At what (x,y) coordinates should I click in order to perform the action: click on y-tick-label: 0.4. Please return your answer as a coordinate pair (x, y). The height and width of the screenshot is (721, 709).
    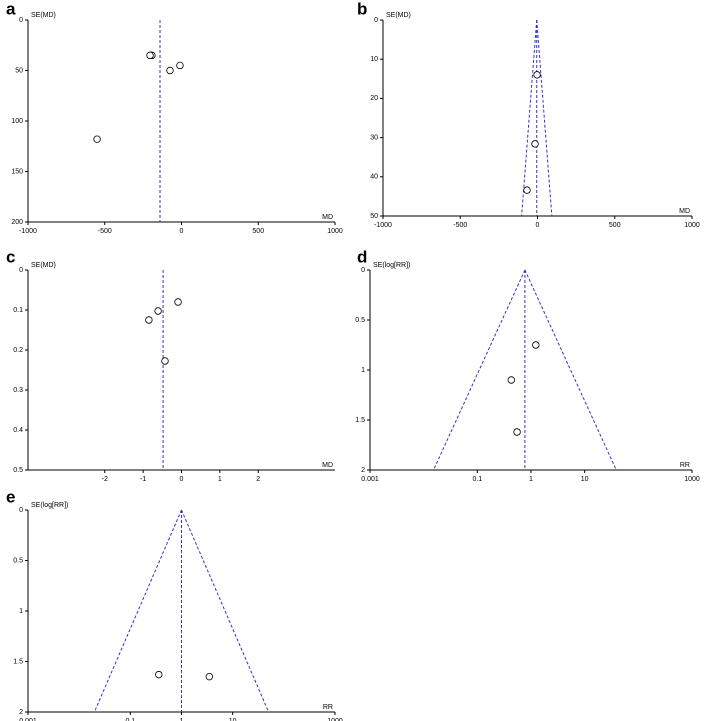
    Looking at the image, I should click on (18, 430).